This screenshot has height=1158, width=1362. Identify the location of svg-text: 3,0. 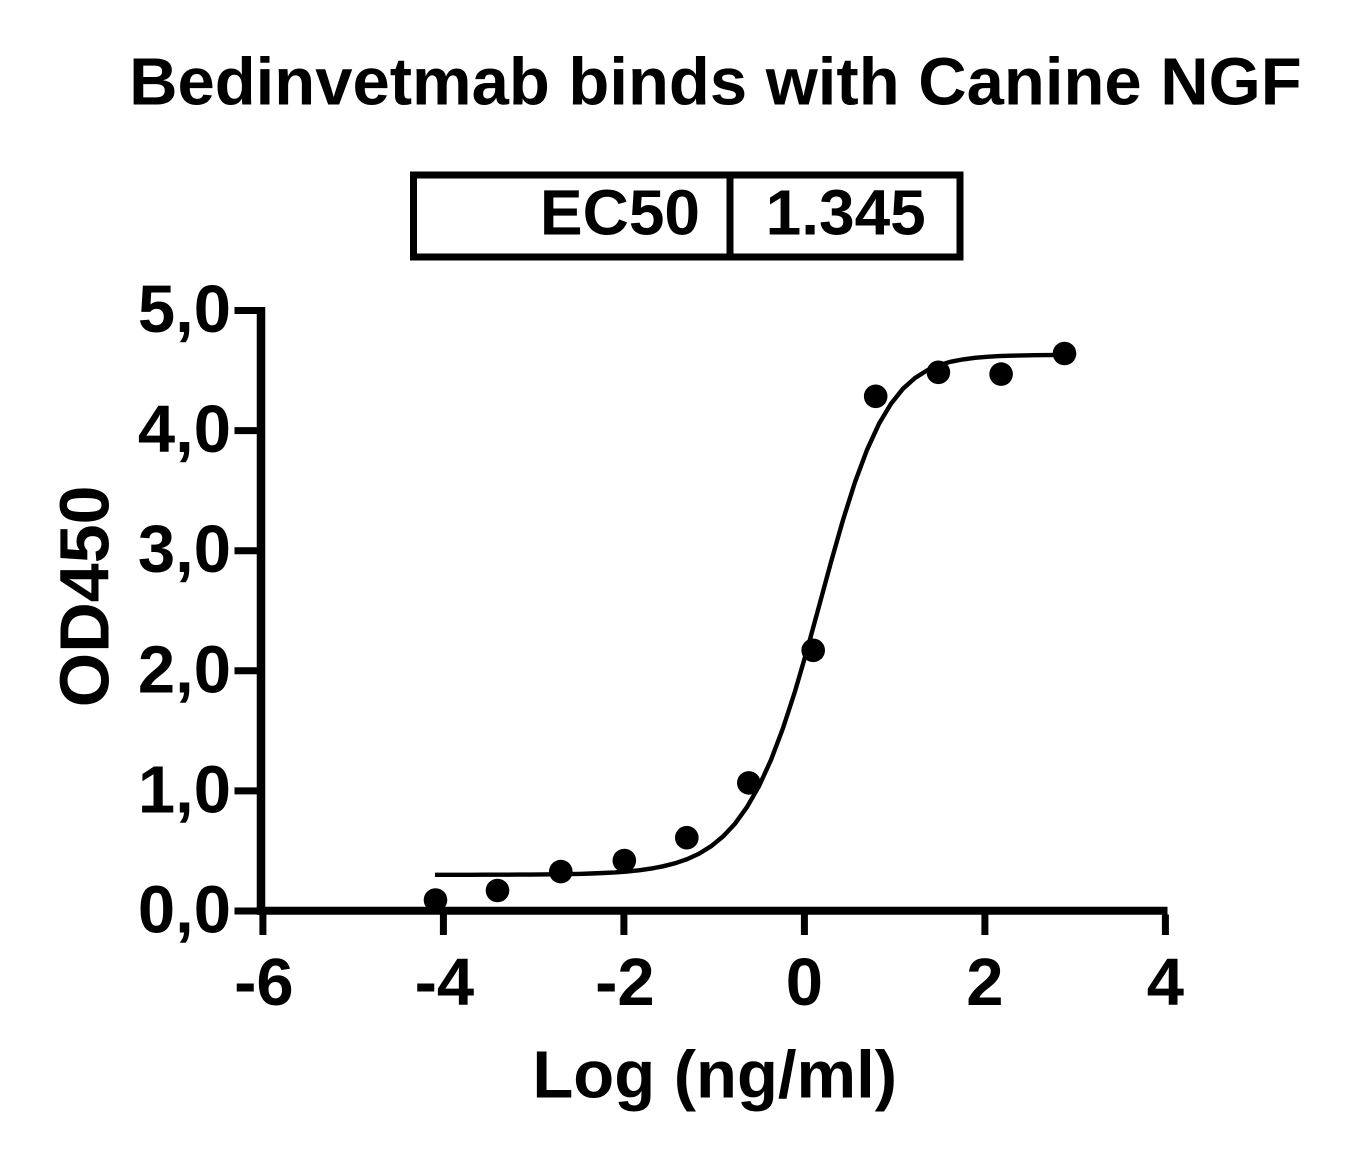
(184, 549).